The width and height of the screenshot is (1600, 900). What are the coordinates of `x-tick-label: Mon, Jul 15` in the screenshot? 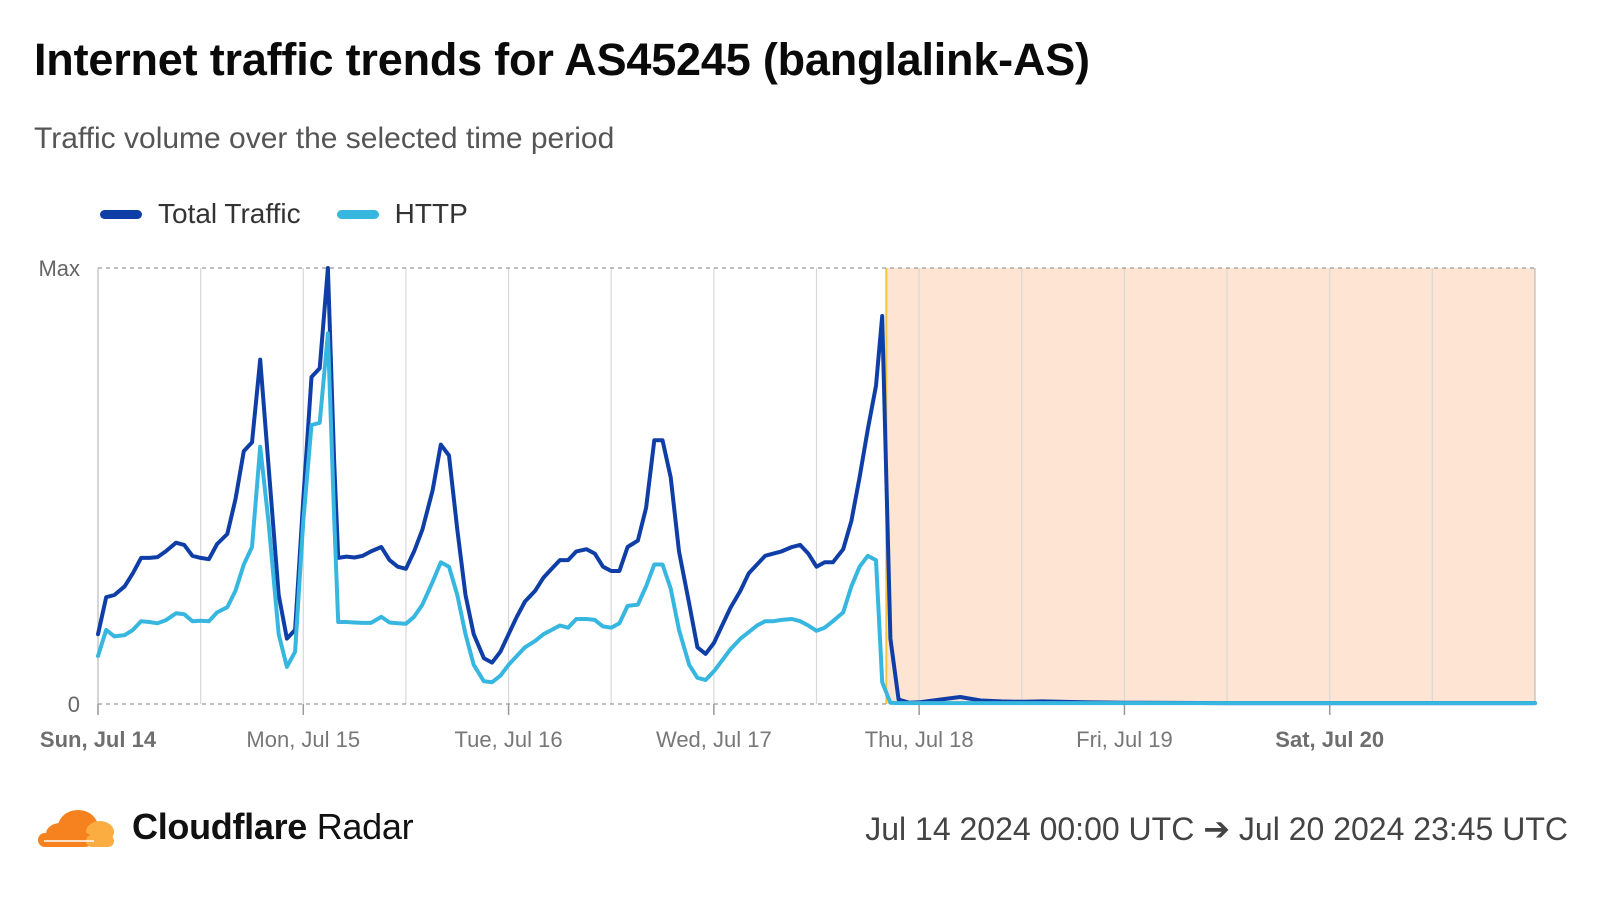 It's located at (303, 739).